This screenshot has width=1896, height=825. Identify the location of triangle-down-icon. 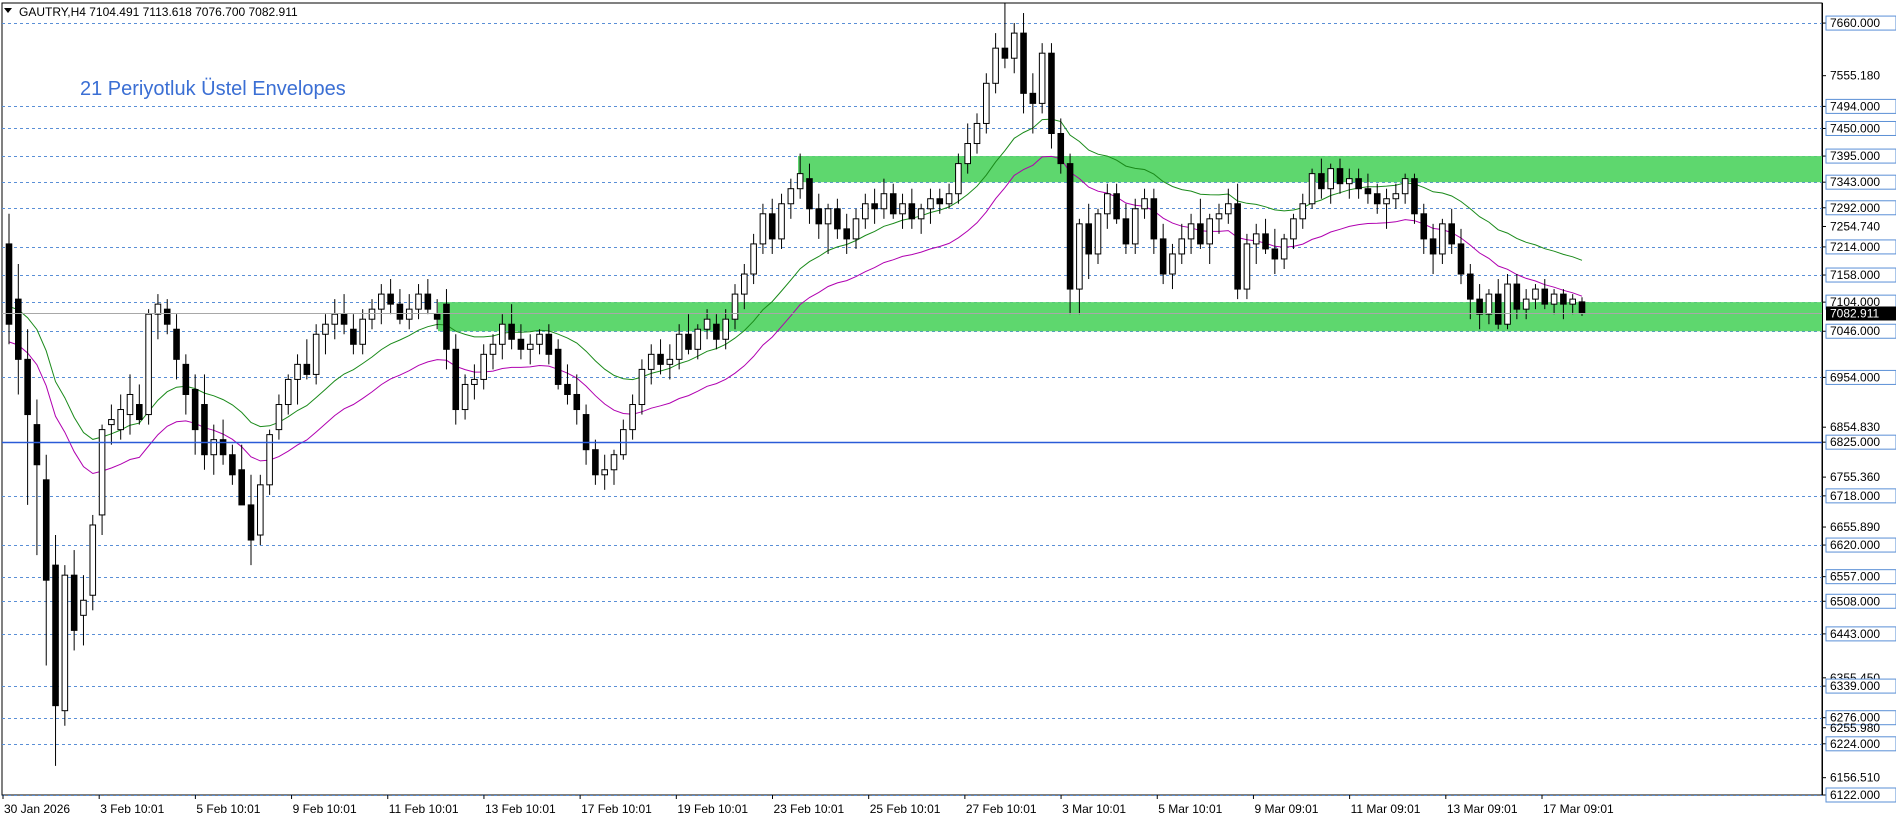
(8, 10).